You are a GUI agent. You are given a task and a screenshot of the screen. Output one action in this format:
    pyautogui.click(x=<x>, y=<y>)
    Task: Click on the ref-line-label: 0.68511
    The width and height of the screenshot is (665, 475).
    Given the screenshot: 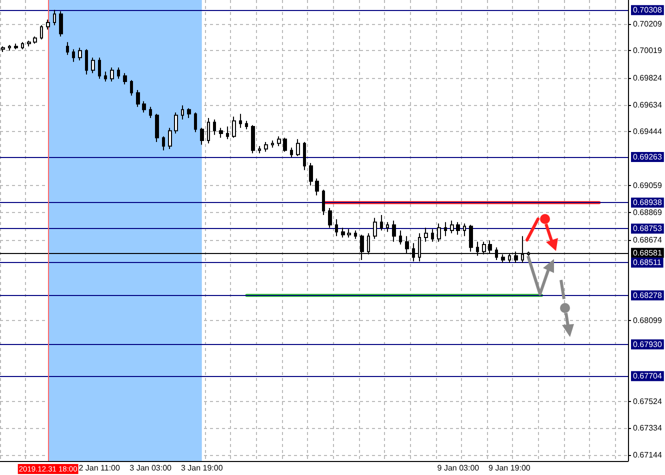 What is the action you would take?
    pyautogui.click(x=647, y=263)
    